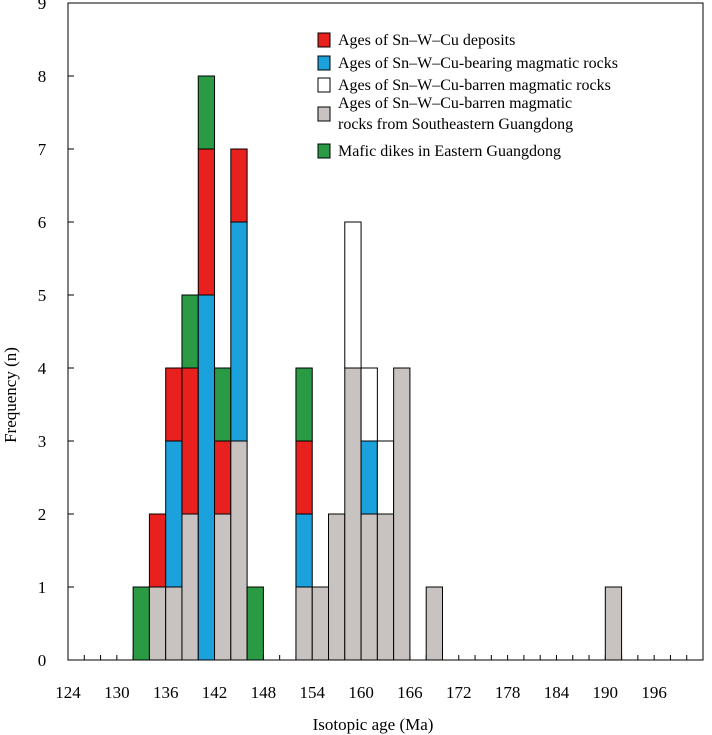 The height and width of the screenshot is (735, 712). What do you see at coordinates (42, 514) in the screenshot?
I see `y-tick-label: 2` at bounding box center [42, 514].